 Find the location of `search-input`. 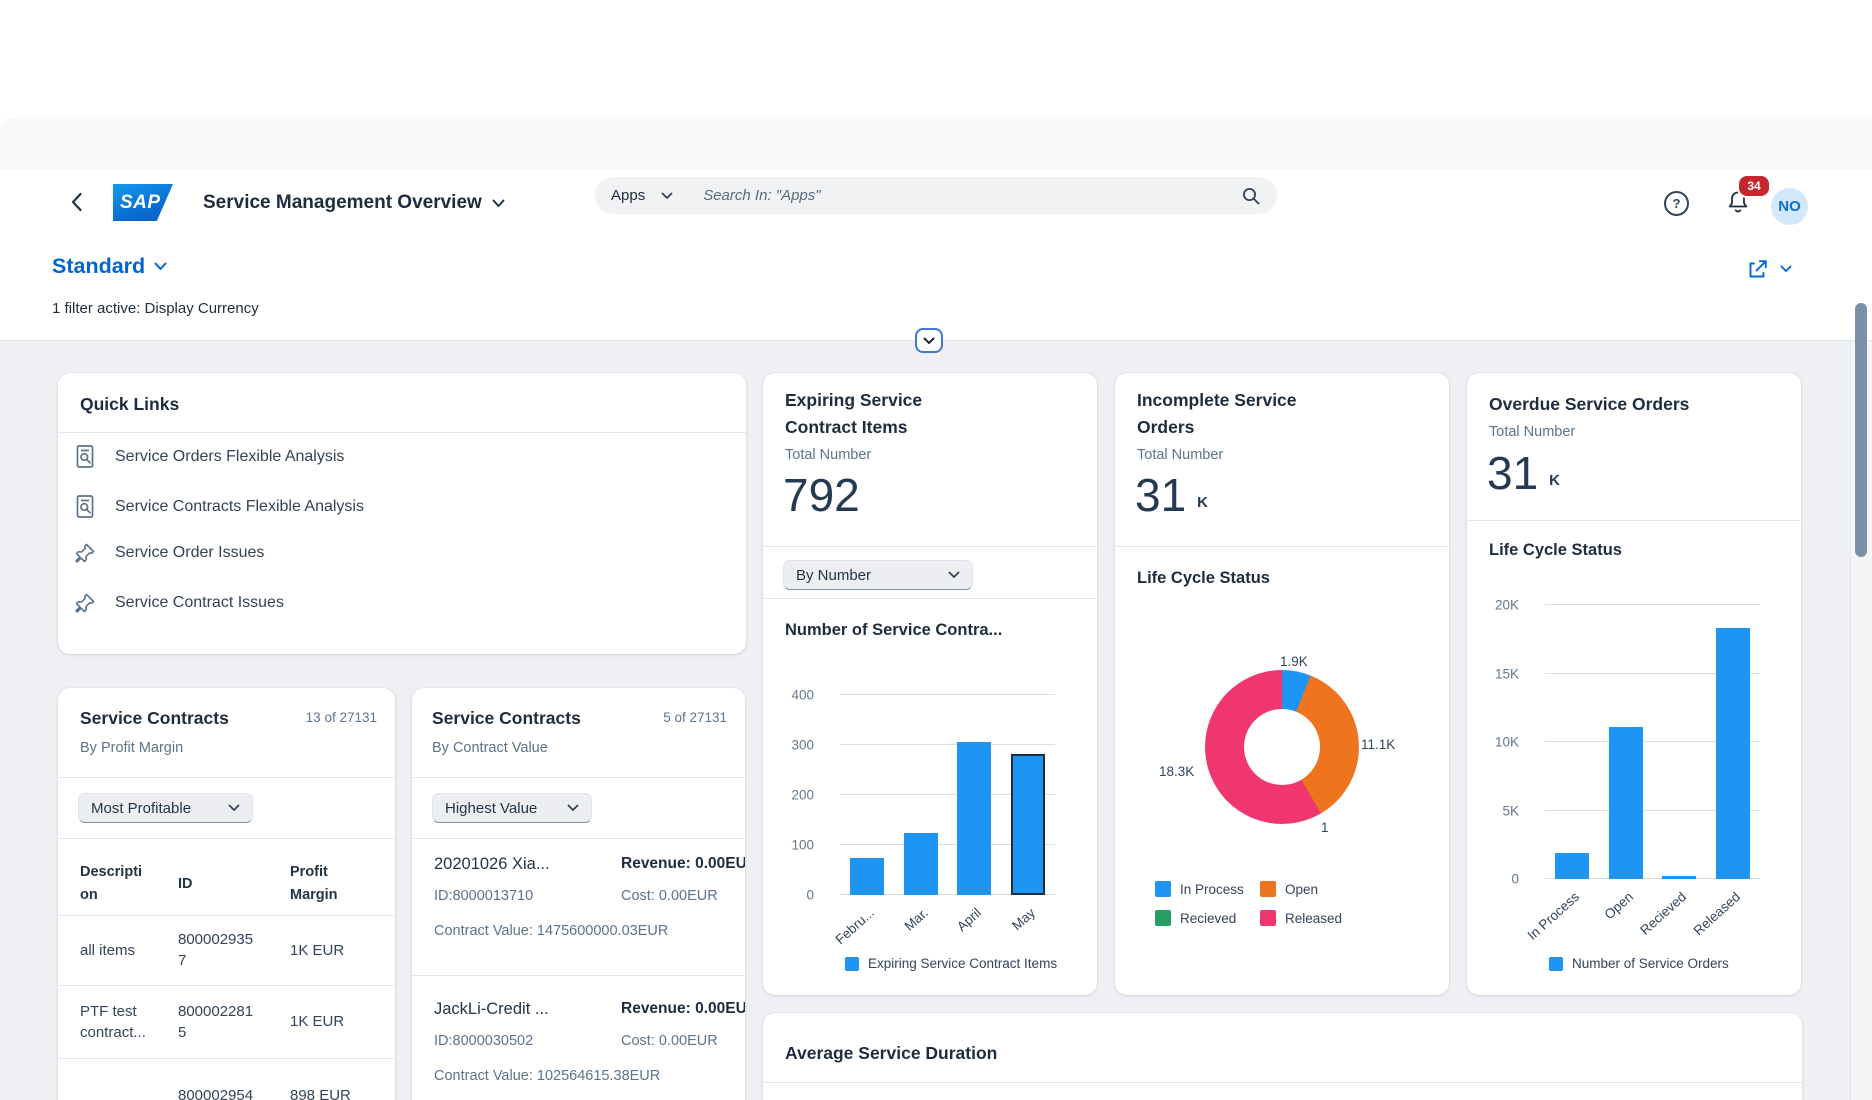

search-input is located at coordinates (971, 195).